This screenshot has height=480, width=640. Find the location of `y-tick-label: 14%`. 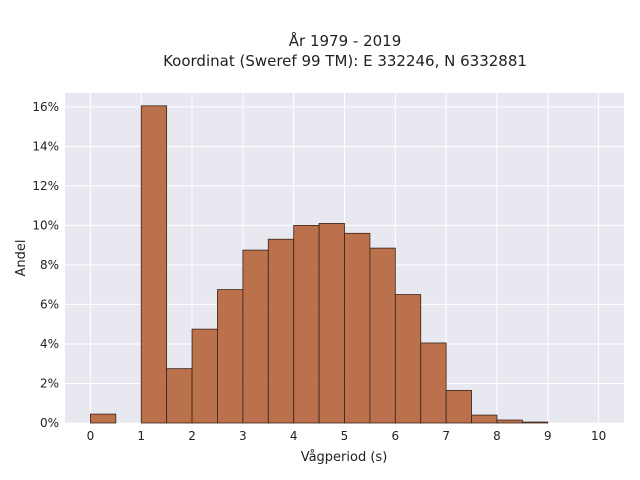

y-tick-label: 14% is located at coordinates (45, 146).